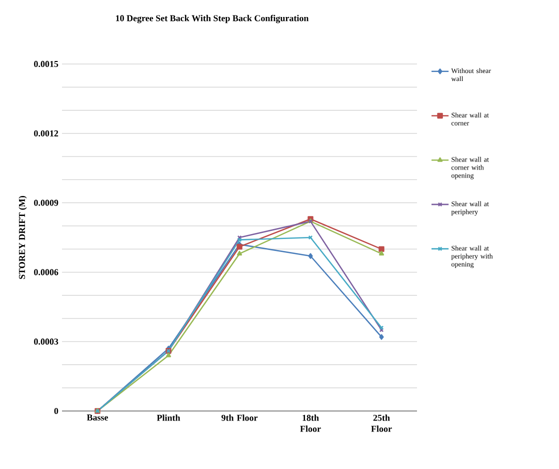 This screenshot has height=469, width=559. I want to click on chart-title: 10 Degree Set Back With Step Back Configuration, so click(212, 19).